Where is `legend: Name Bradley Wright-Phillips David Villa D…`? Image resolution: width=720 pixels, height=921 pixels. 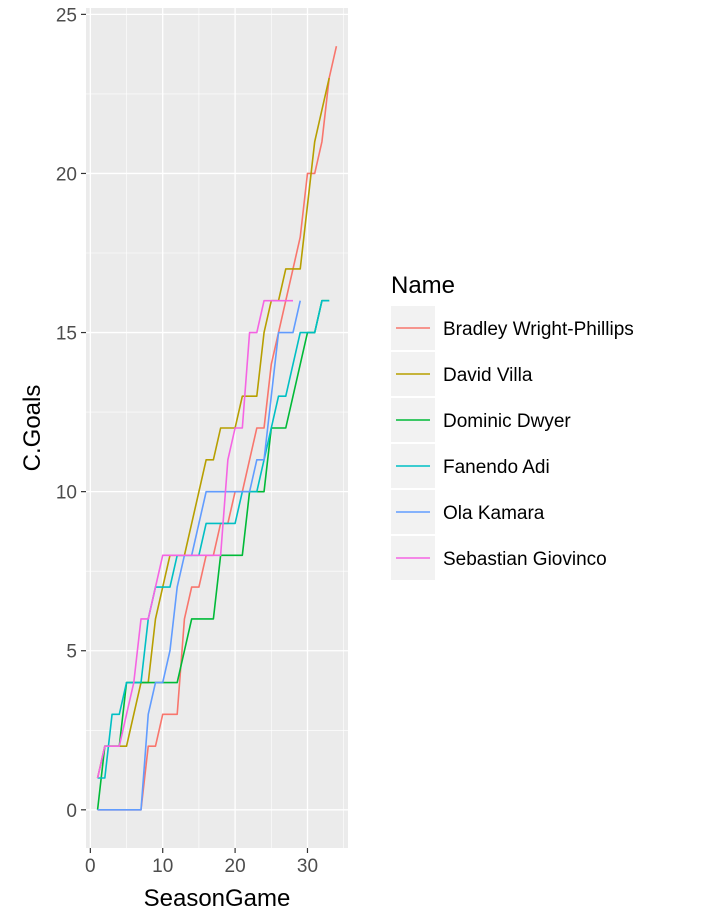 legend: Name Bradley Wright-Phillips David Villa D… is located at coordinates (512, 426).